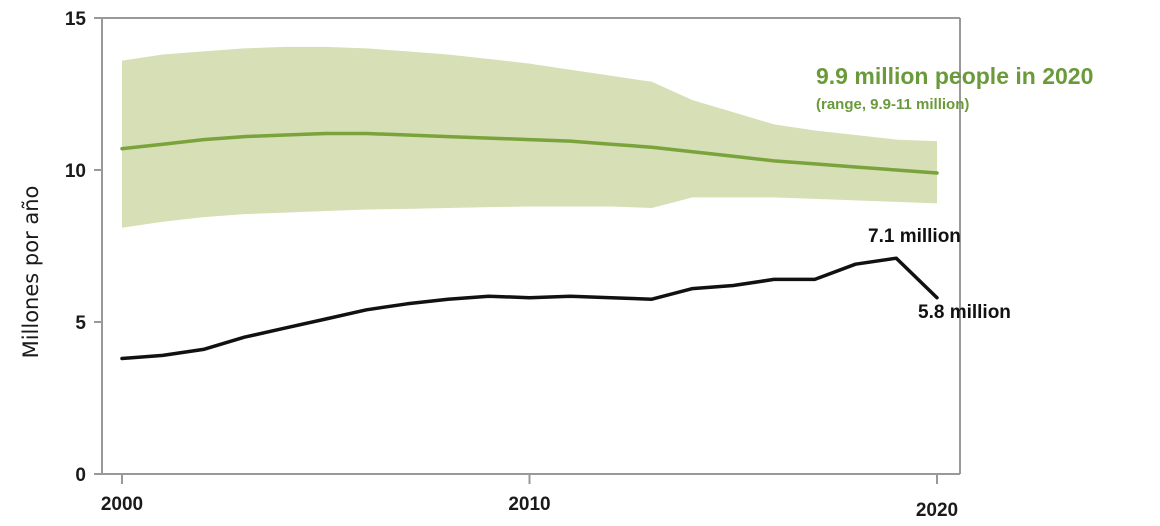 This screenshot has height=526, width=1160. What do you see at coordinates (76, 19) in the screenshot?
I see `y-tick-label: 15` at bounding box center [76, 19].